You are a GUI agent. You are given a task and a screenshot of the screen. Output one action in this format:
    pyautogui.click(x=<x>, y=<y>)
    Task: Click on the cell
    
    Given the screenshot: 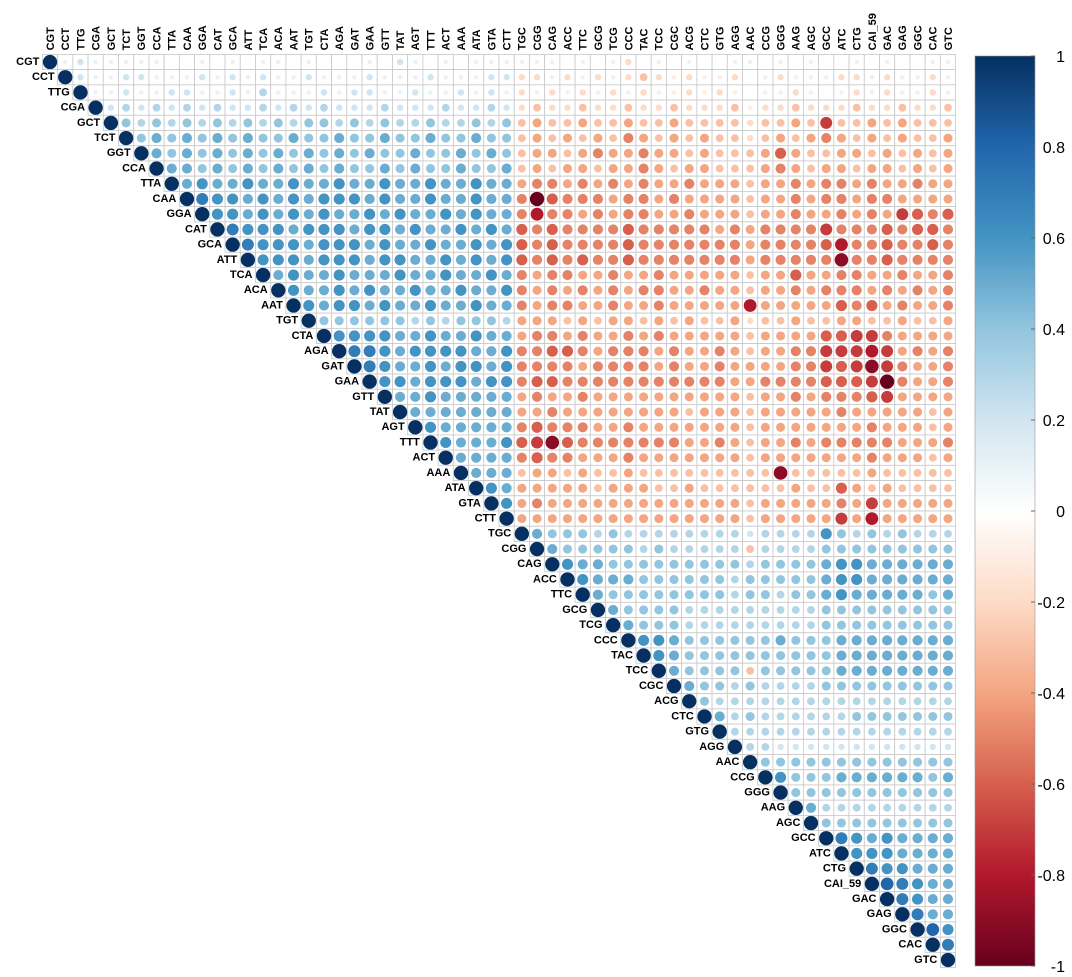 What is the action you would take?
    pyautogui.click(x=187, y=62)
    